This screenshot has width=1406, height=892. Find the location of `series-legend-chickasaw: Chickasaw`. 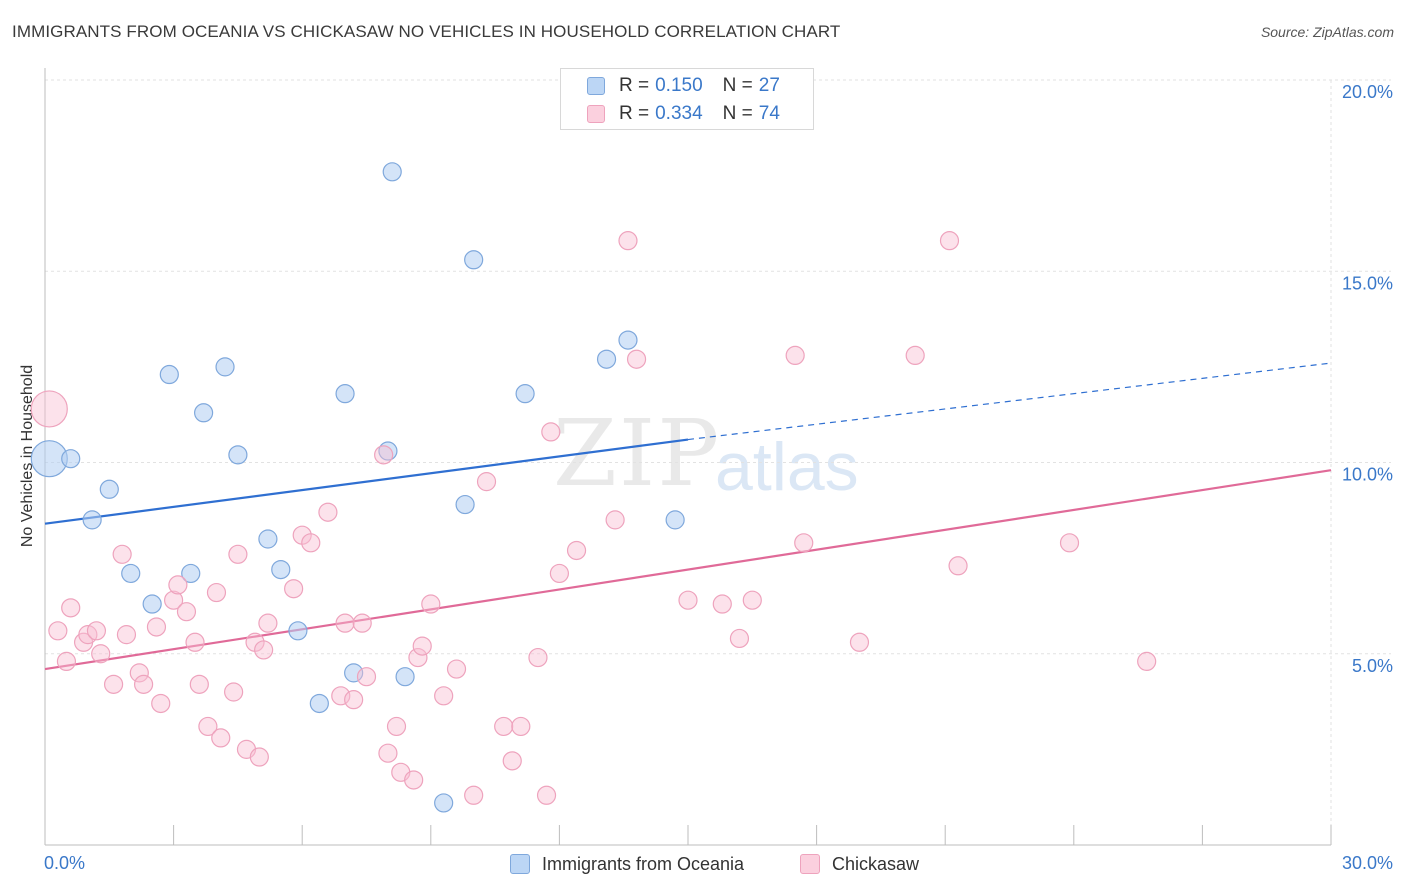

series-legend-chickasaw: Chickasaw is located at coordinates (859, 864).